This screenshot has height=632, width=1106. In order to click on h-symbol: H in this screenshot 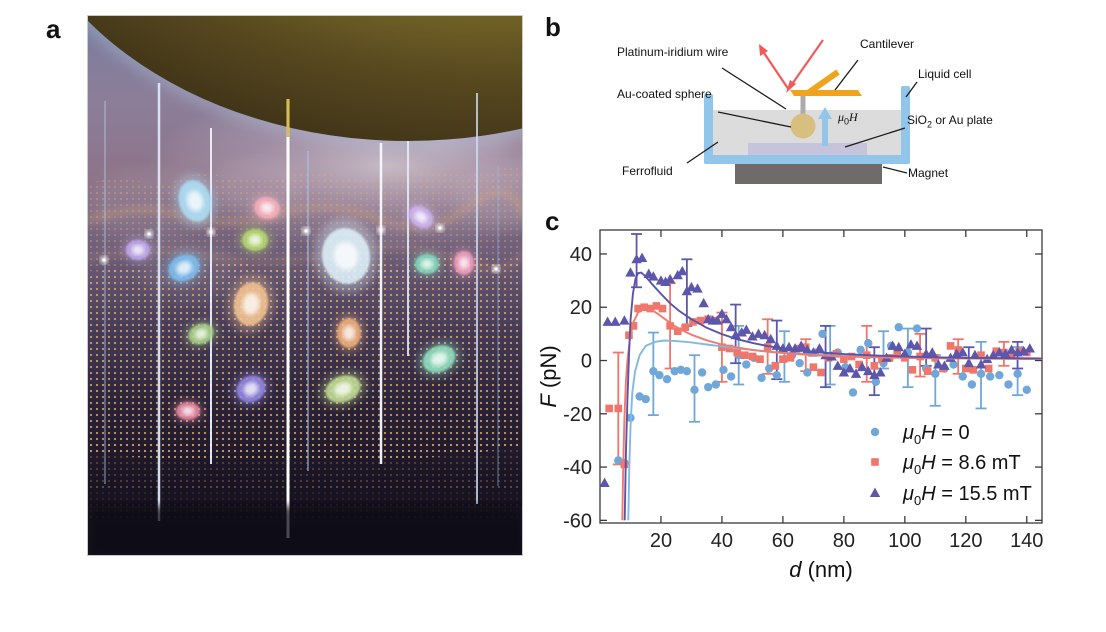, I will do `click(853, 117)`.